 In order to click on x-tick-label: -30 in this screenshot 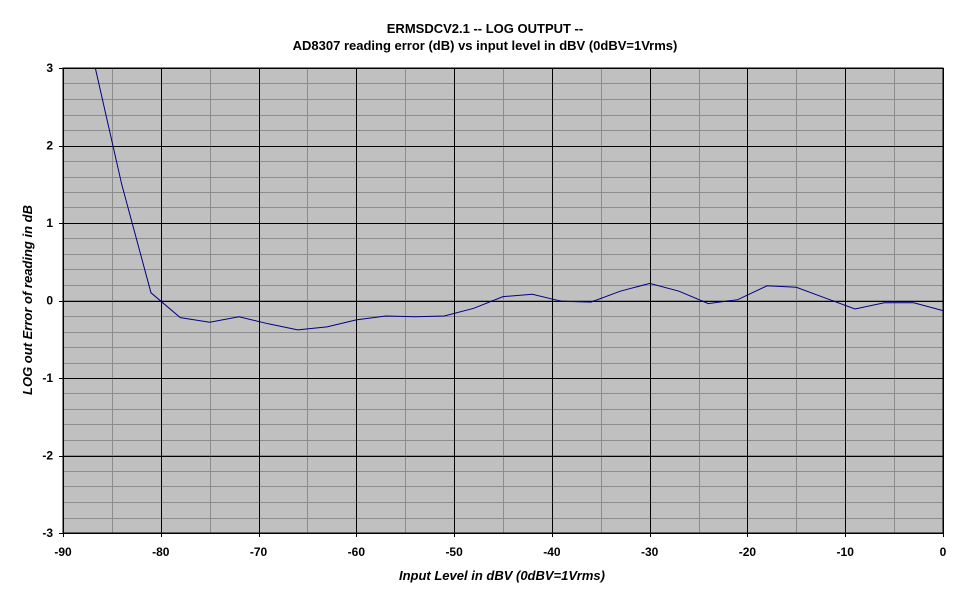, I will do `click(650, 552)`.